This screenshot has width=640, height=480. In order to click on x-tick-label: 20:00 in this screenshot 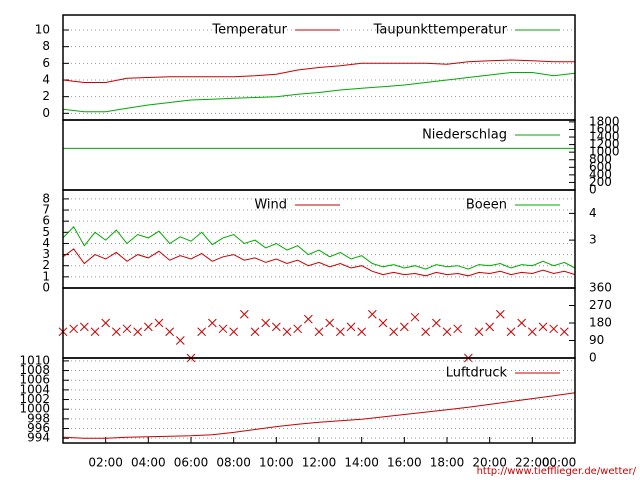, I will do `click(489, 463)`.